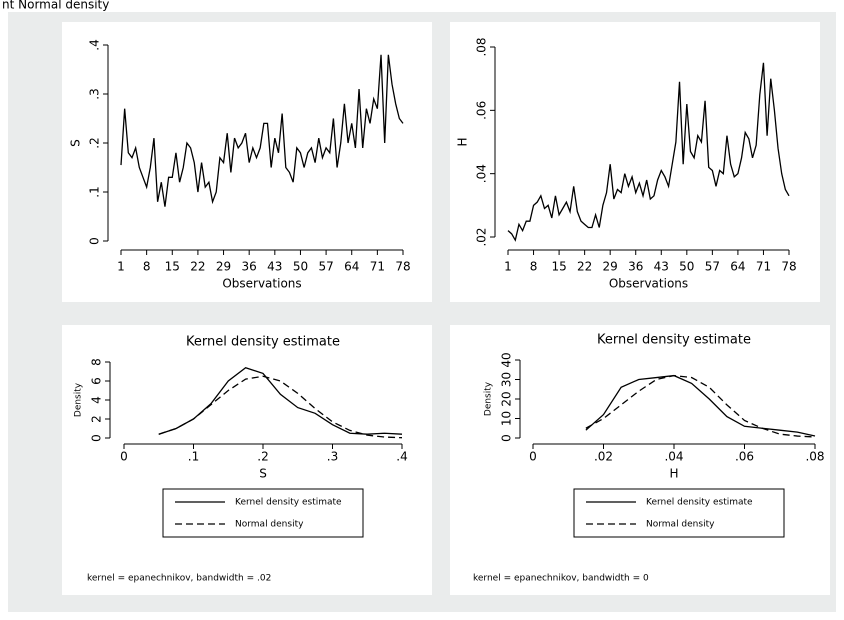  I want to click on y-tick-label: 10, so click(507, 418).